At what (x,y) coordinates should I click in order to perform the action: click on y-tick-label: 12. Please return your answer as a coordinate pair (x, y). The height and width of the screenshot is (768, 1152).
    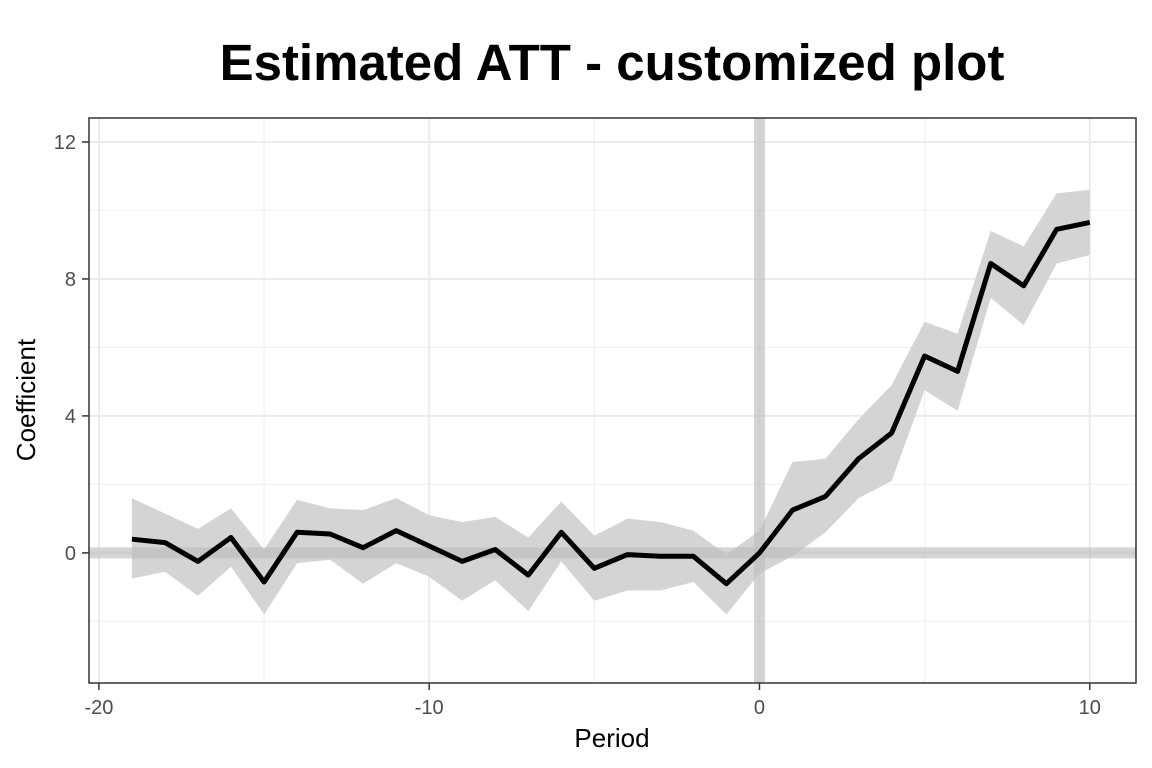
    Looking at the image, I should click on (65, 143).